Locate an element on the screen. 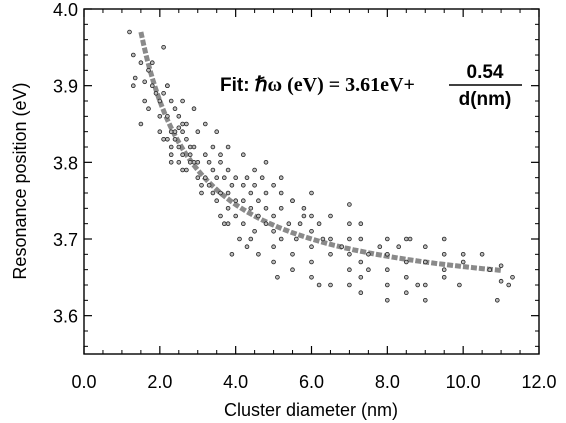 The height and width of the screenshot is (423, 566). y-axis-label: Resonance position (eV) is located at coordinates (20, 180).